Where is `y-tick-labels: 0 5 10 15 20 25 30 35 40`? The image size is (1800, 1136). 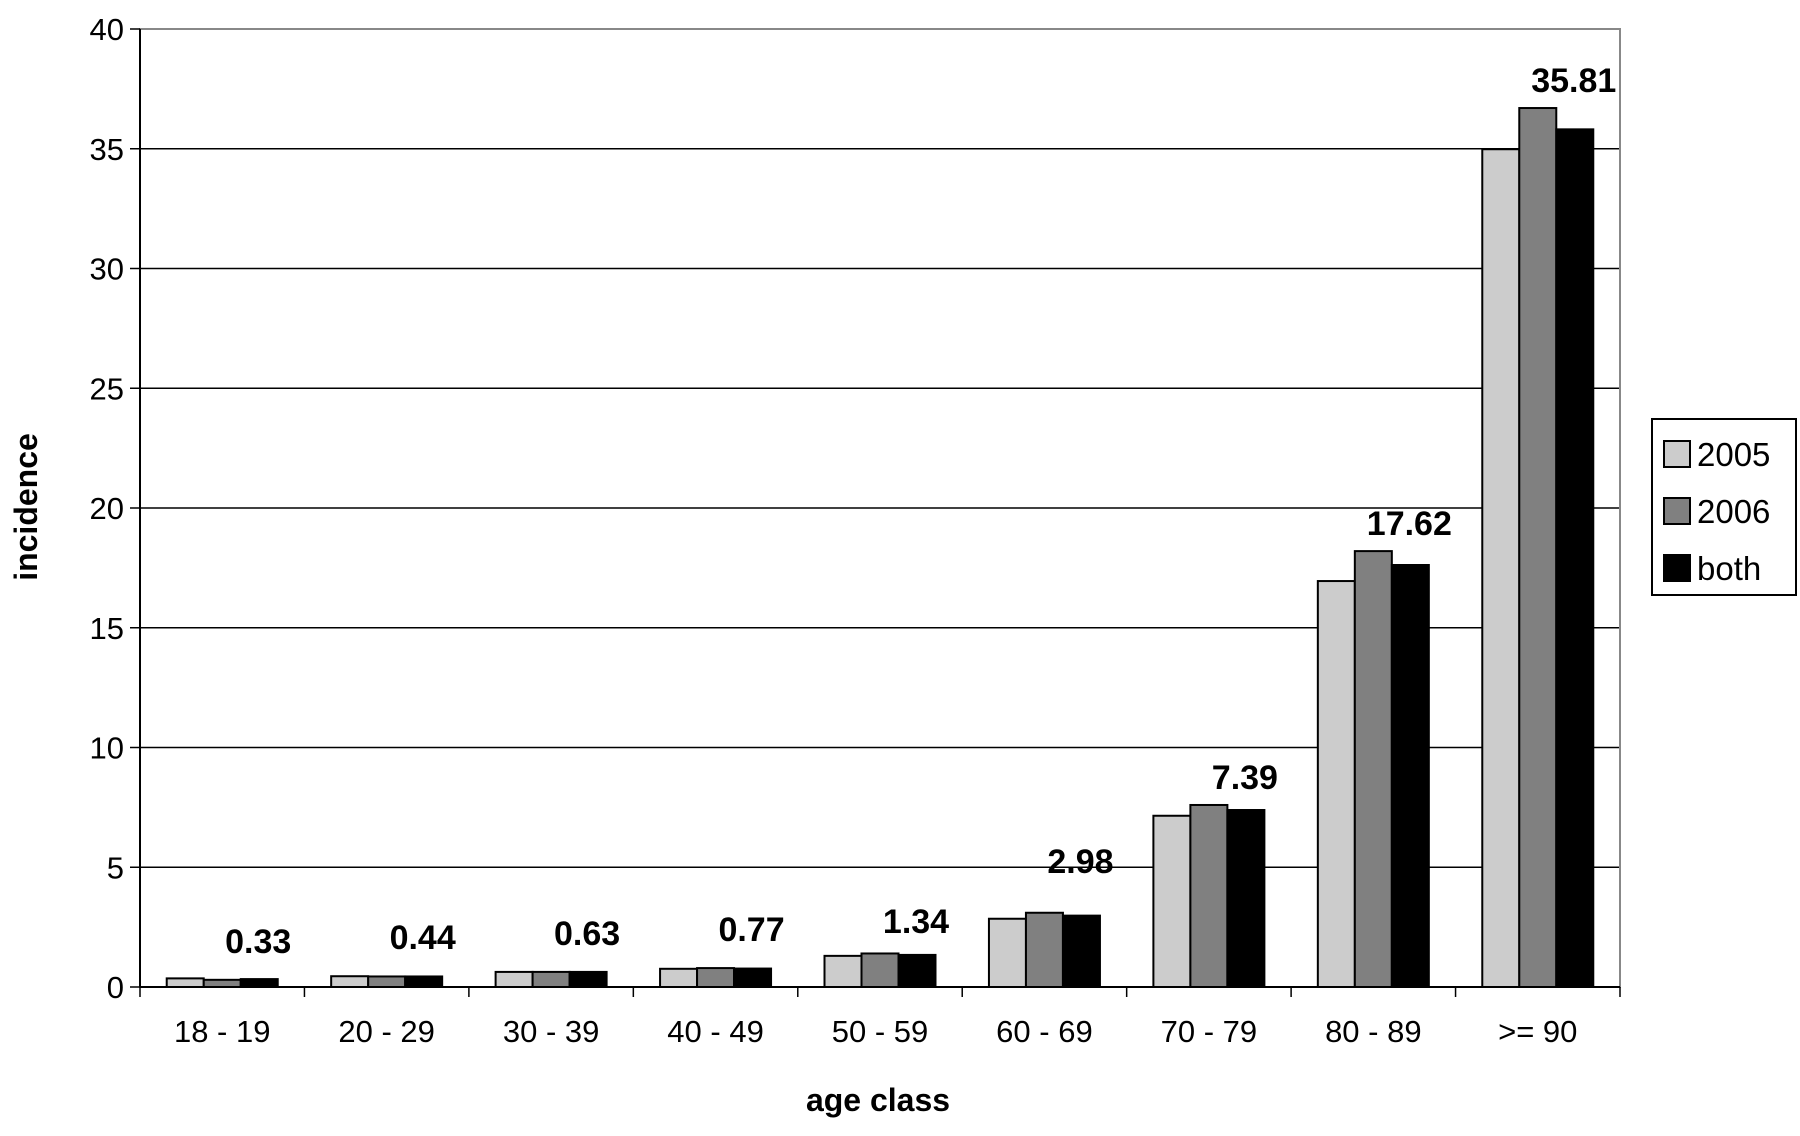 y-tick-labels: 0 5 10 15 20 25 30 35 40 is located at coordinates (107, 508).